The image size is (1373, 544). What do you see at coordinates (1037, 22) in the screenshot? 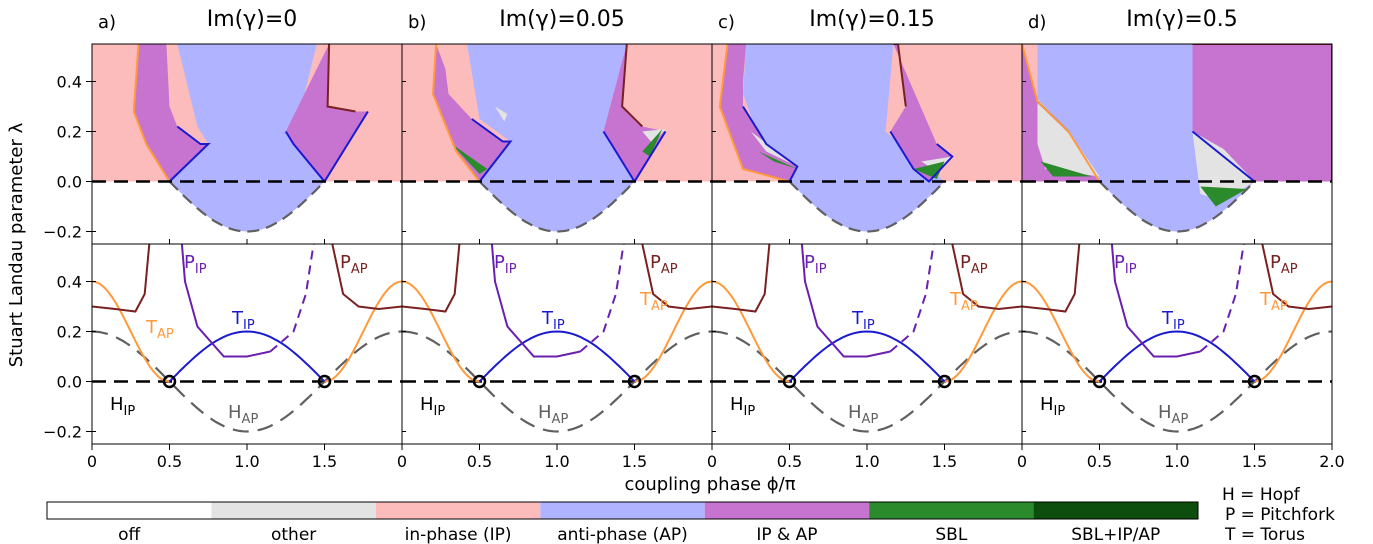
I see `panel-letter: d)` at bounding box center [1037, 22].